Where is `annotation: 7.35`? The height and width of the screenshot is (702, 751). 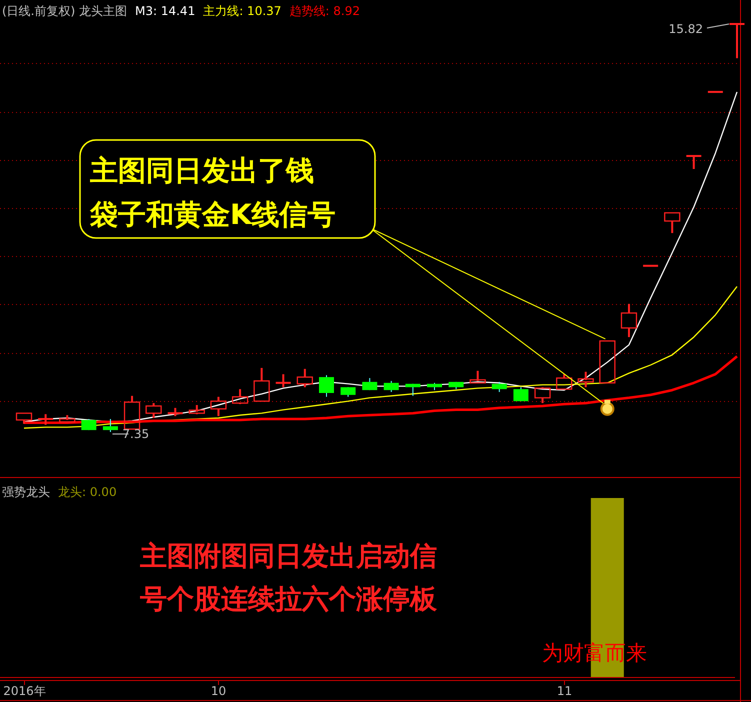 annotation: 7.35 is located at coordinates (136, 434).